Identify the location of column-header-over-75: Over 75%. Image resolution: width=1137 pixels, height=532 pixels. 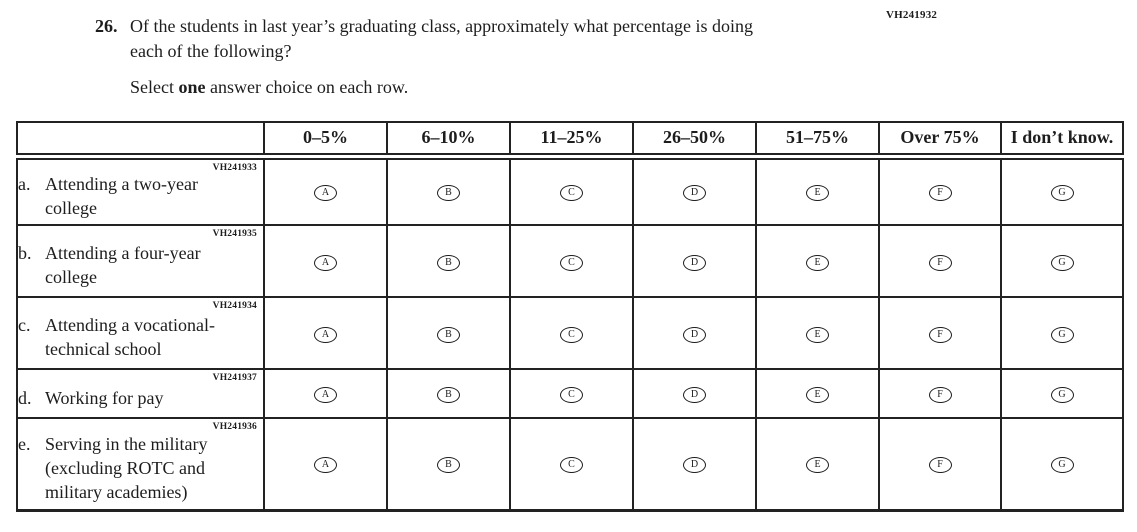
(940, 140).